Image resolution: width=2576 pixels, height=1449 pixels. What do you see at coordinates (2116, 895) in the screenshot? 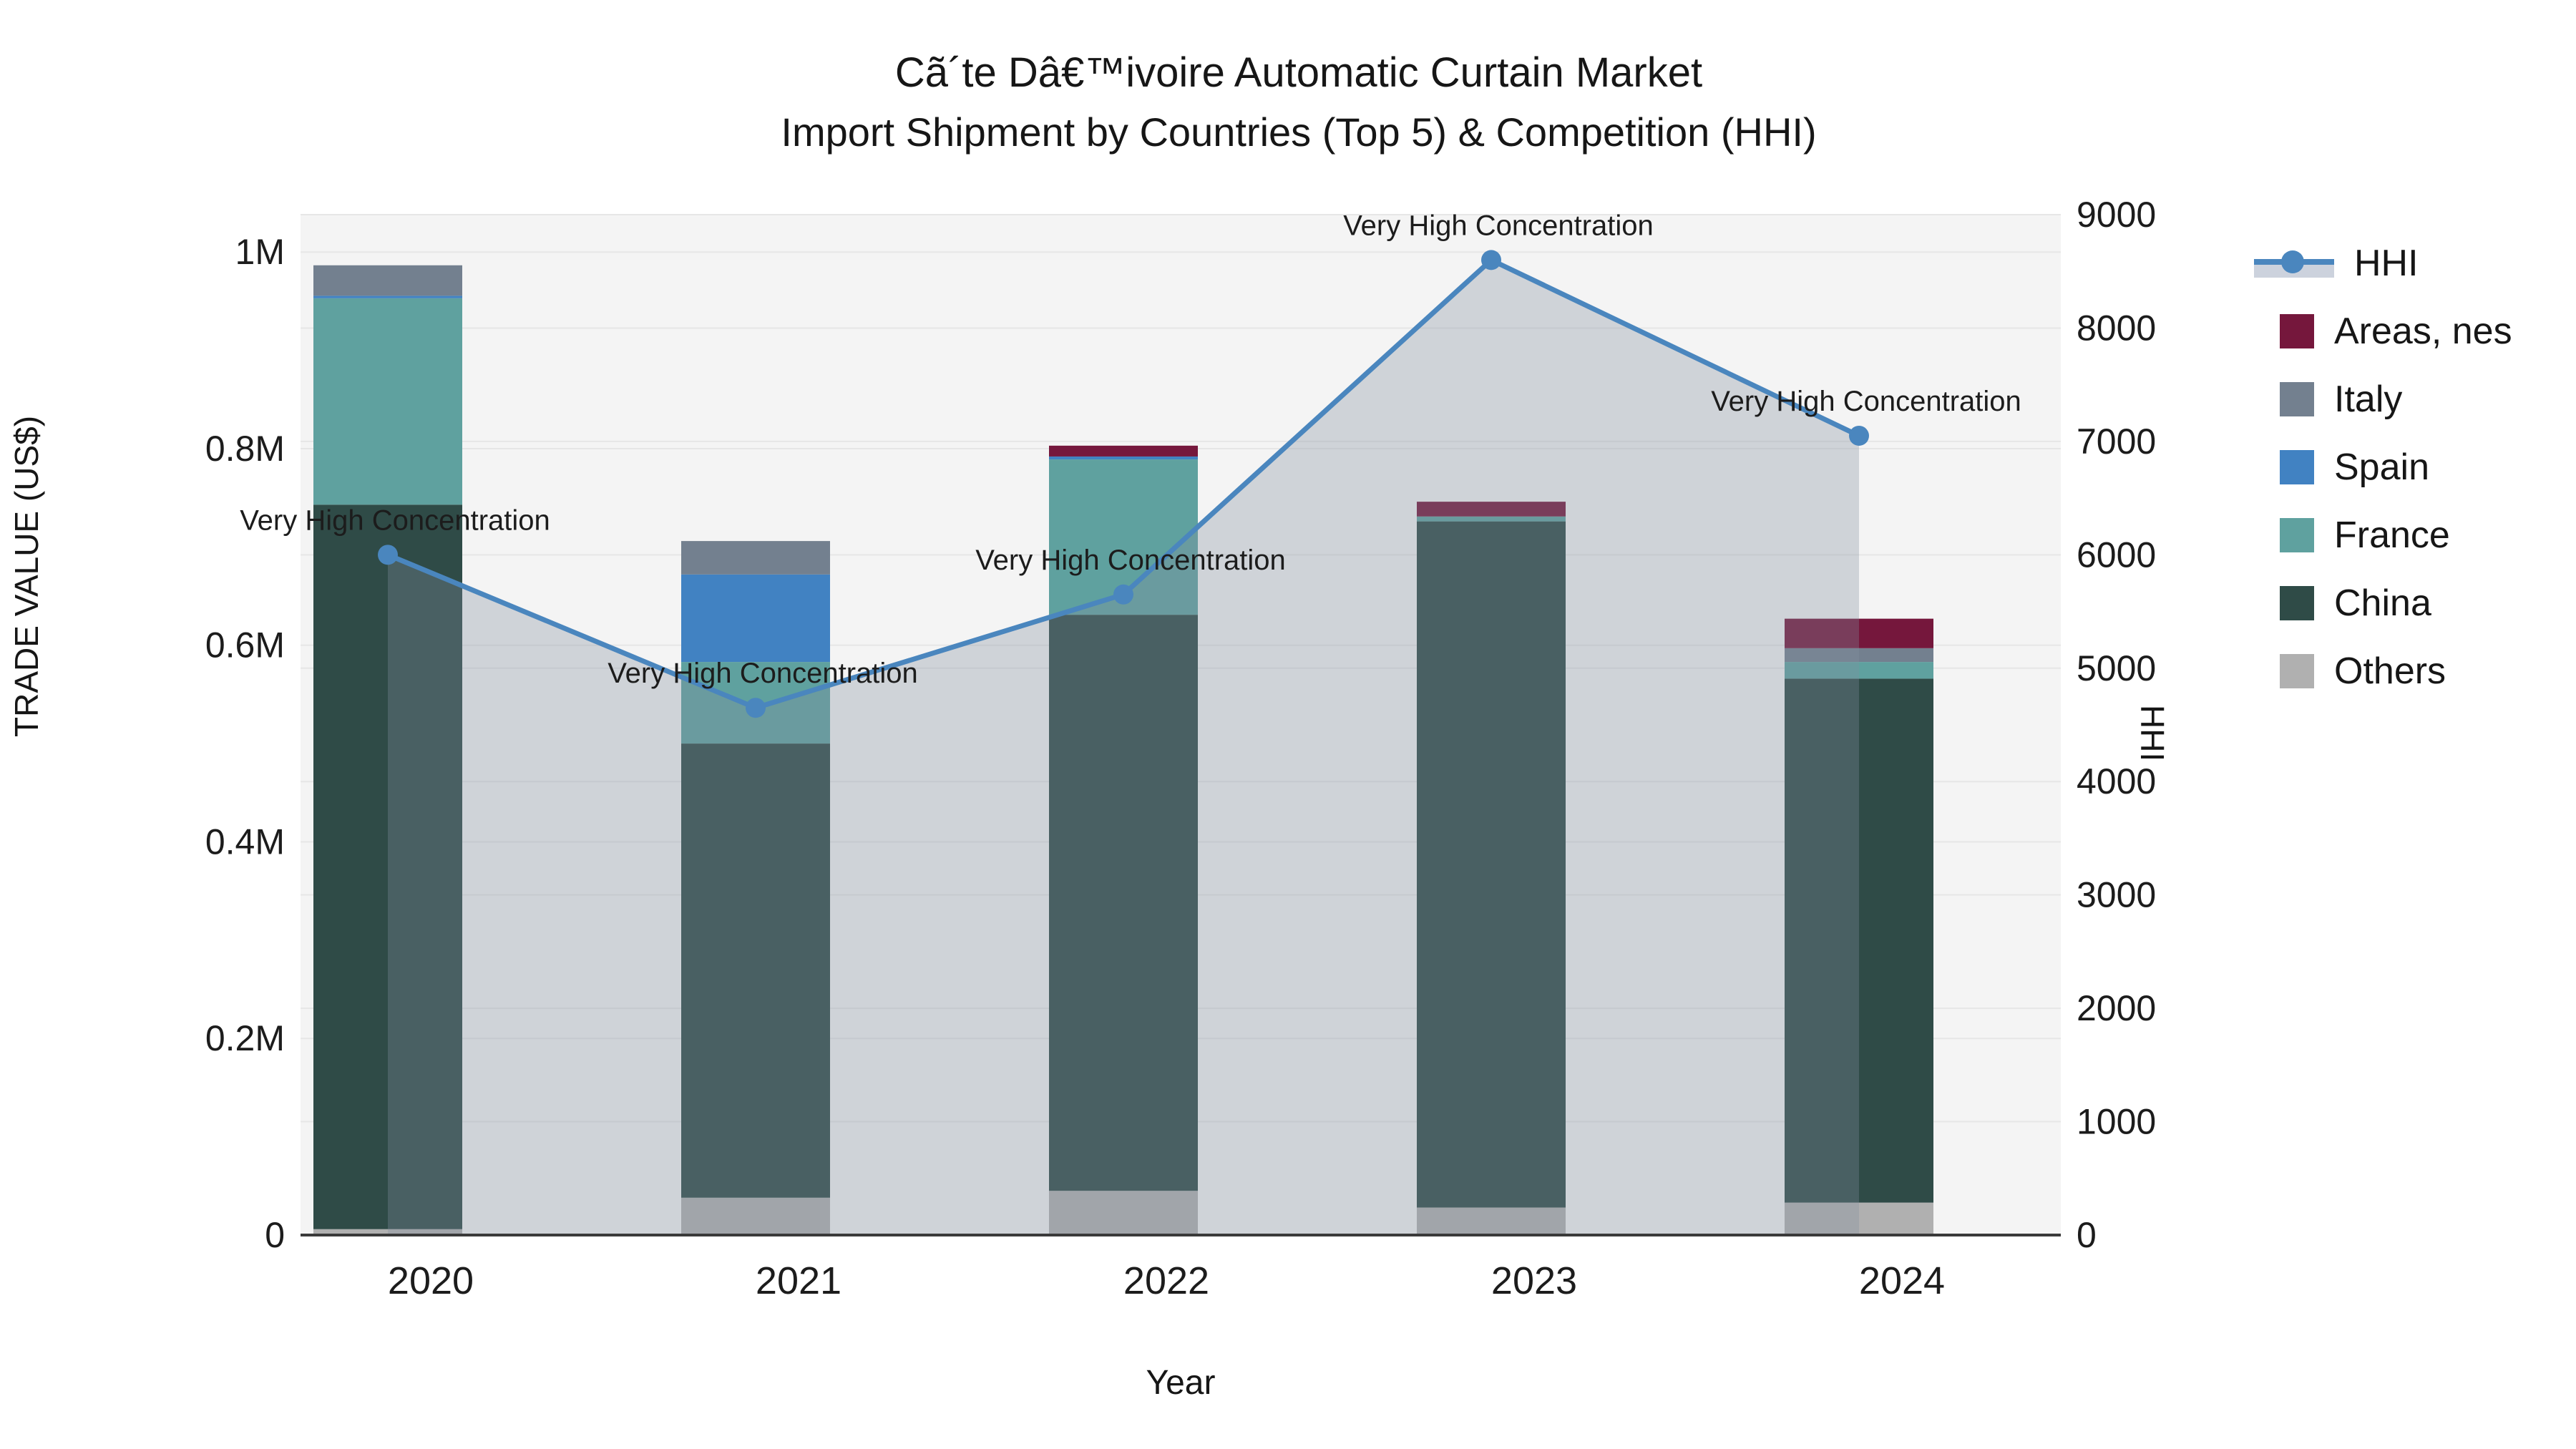
I see `svg-text: 3000` at bounding box center [2116, 895].